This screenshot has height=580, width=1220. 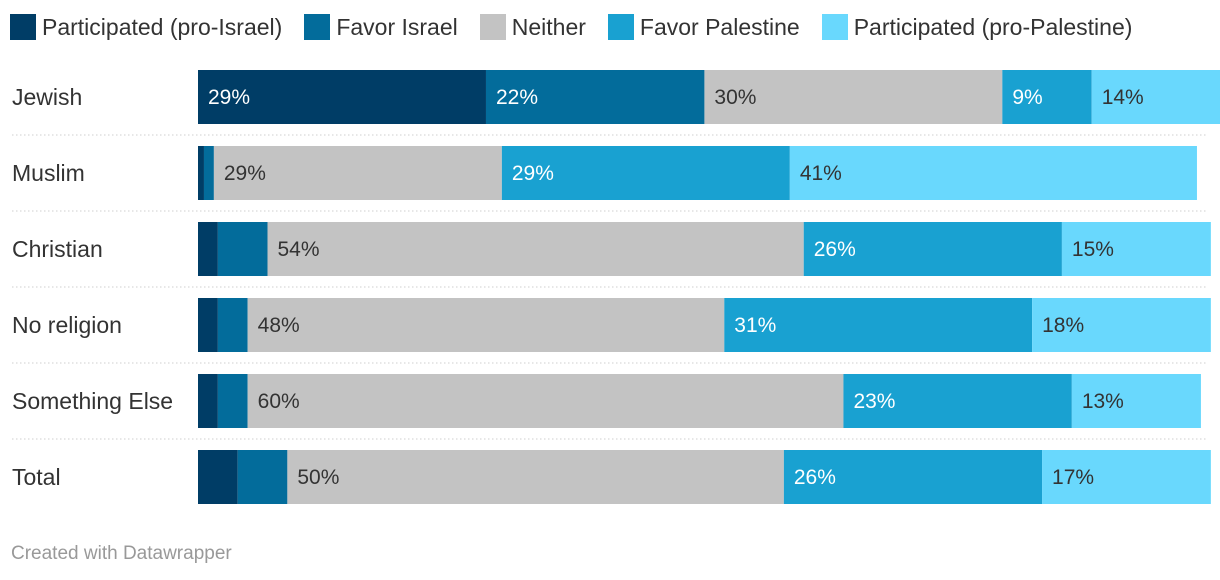 What do you see at coordinates (1073, 477) in the screenshot?
I see `data-label: 17%` at bounding box center [1073, 477].